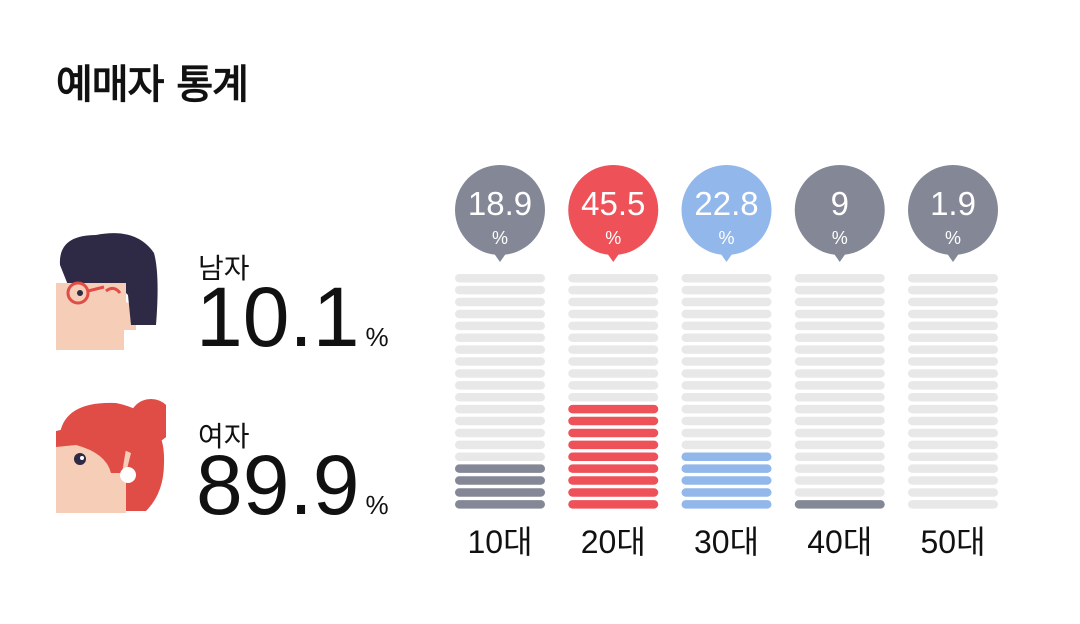  Describe the element at coordinates (953, 203) in the screenshot. I see `value-label: 1.9` at that location.